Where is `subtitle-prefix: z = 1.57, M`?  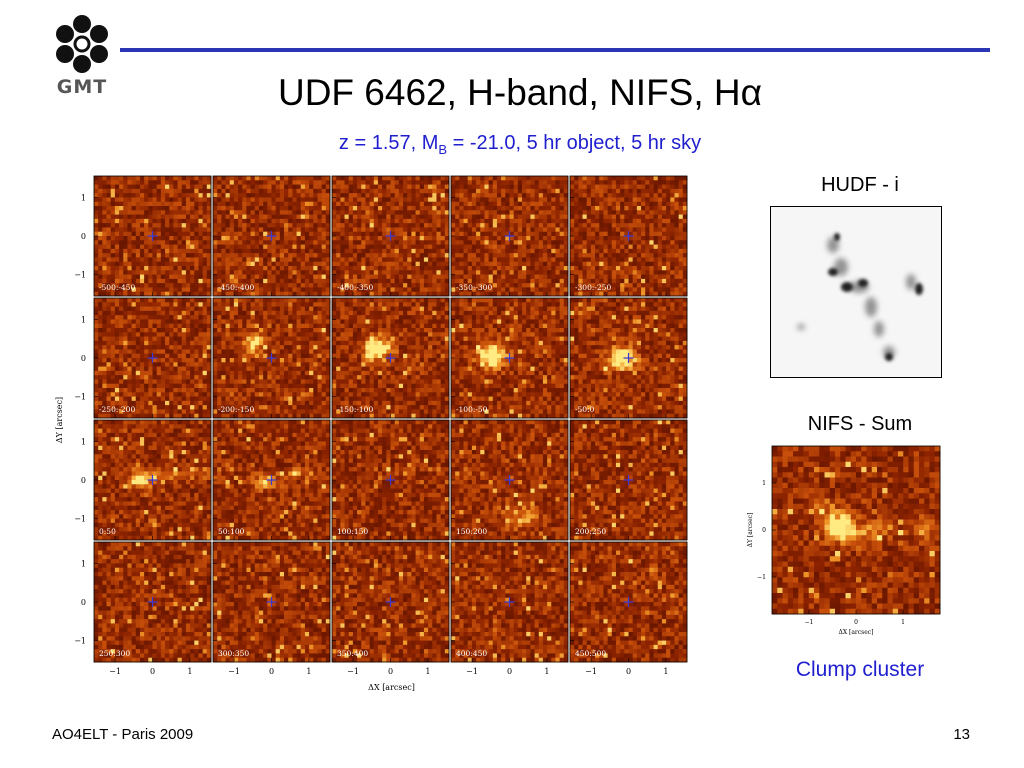
subtitle-prefix: z = 1.57, M is located at coordinates (388, 143).